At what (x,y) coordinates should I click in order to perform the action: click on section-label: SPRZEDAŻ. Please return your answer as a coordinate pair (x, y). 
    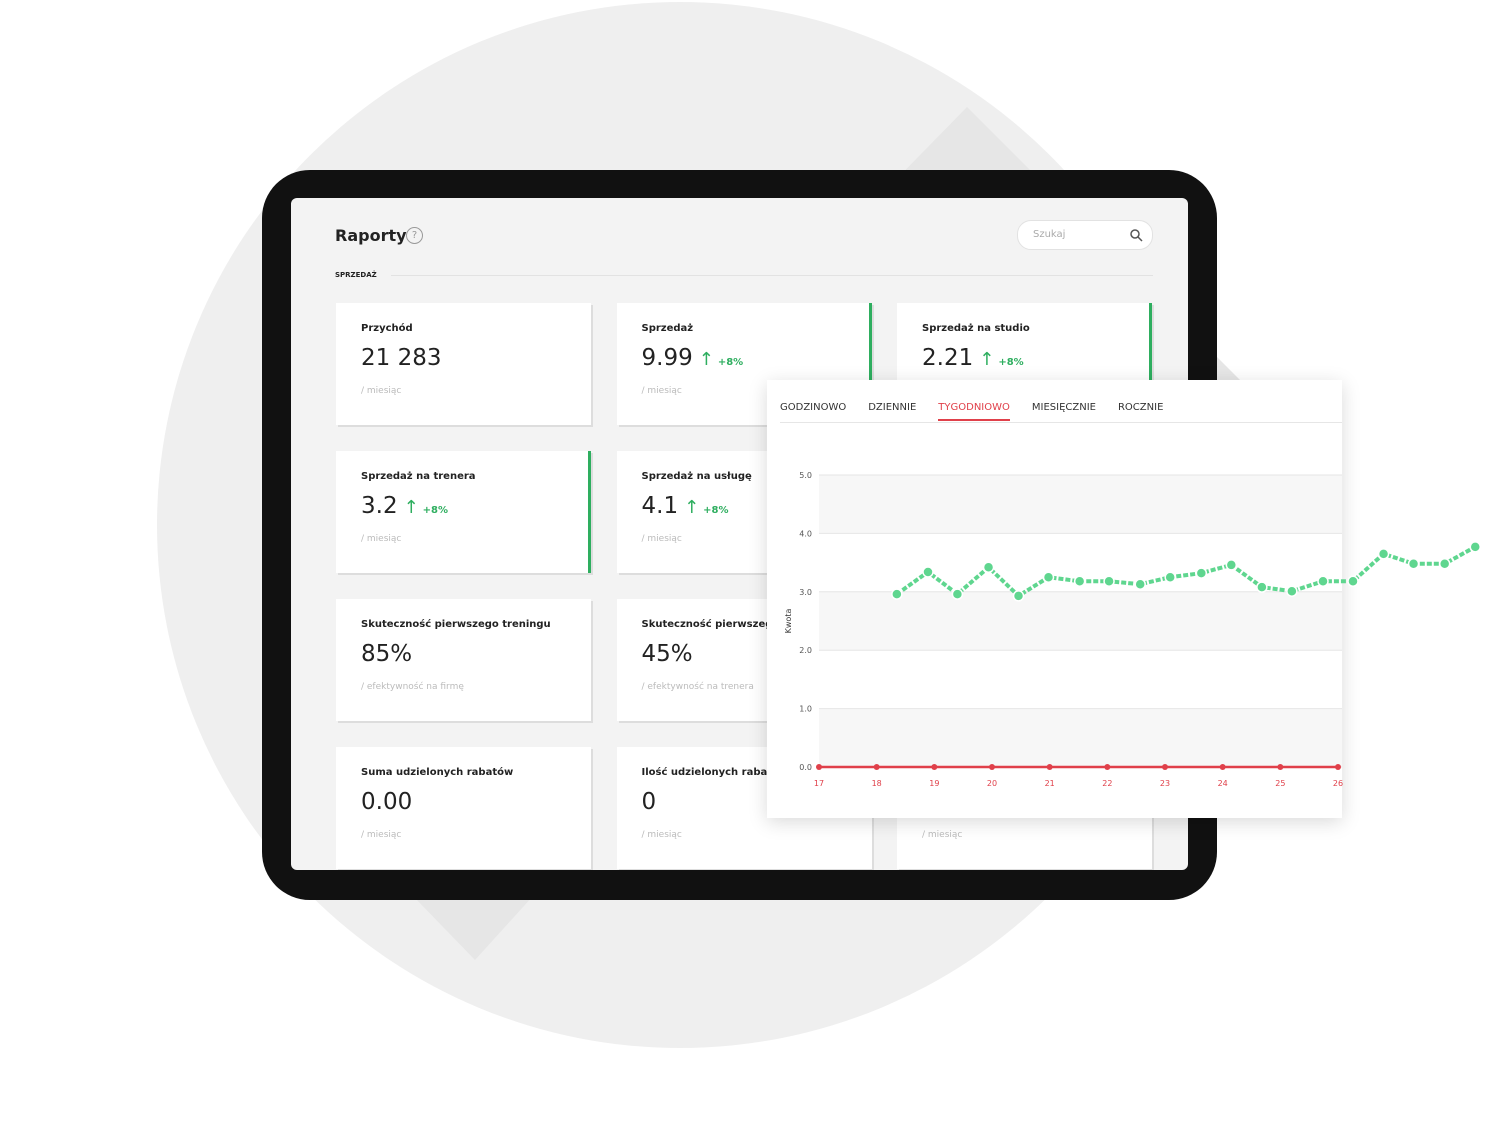
    Looking at the image, I should click on (356, 275).